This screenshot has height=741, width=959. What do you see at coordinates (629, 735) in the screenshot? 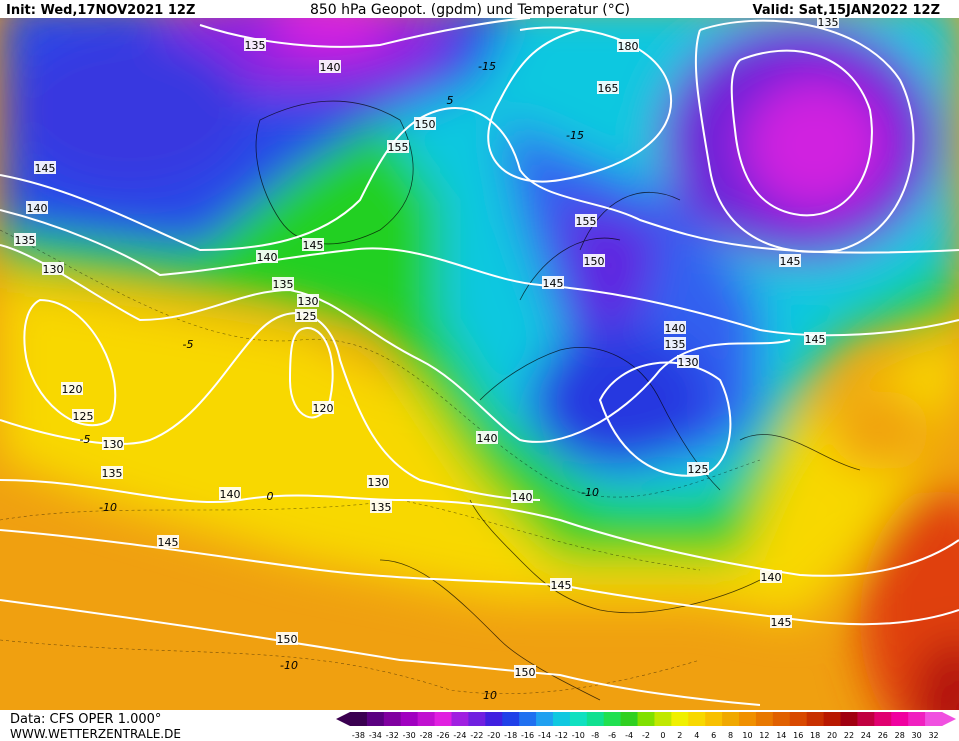
I see `legend-tick-label: -4` at bounding box center [629, 735].